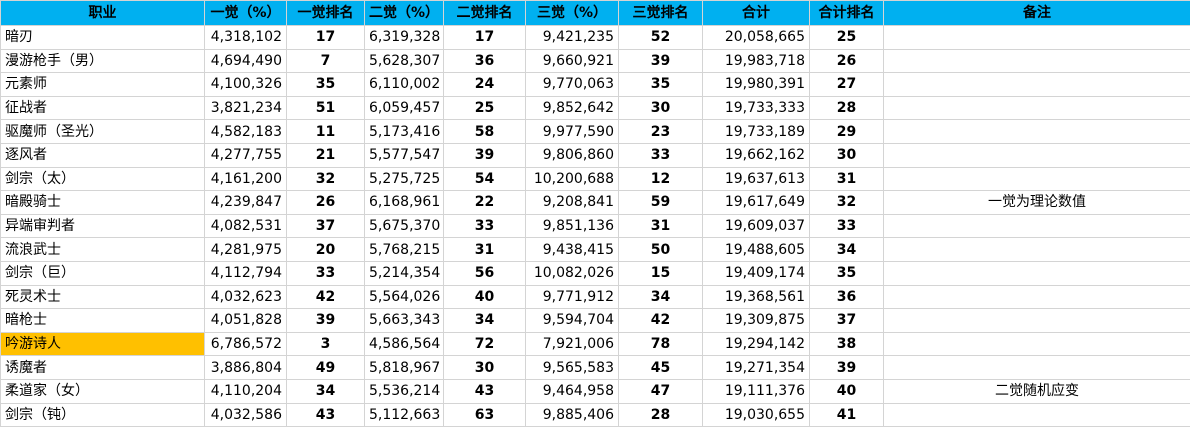 The height and width of the screenshot is (438, 1190). Describe the element at coordinates (102, 320) in the screenshot. I see `job-cell: 暗枪士` at that location.